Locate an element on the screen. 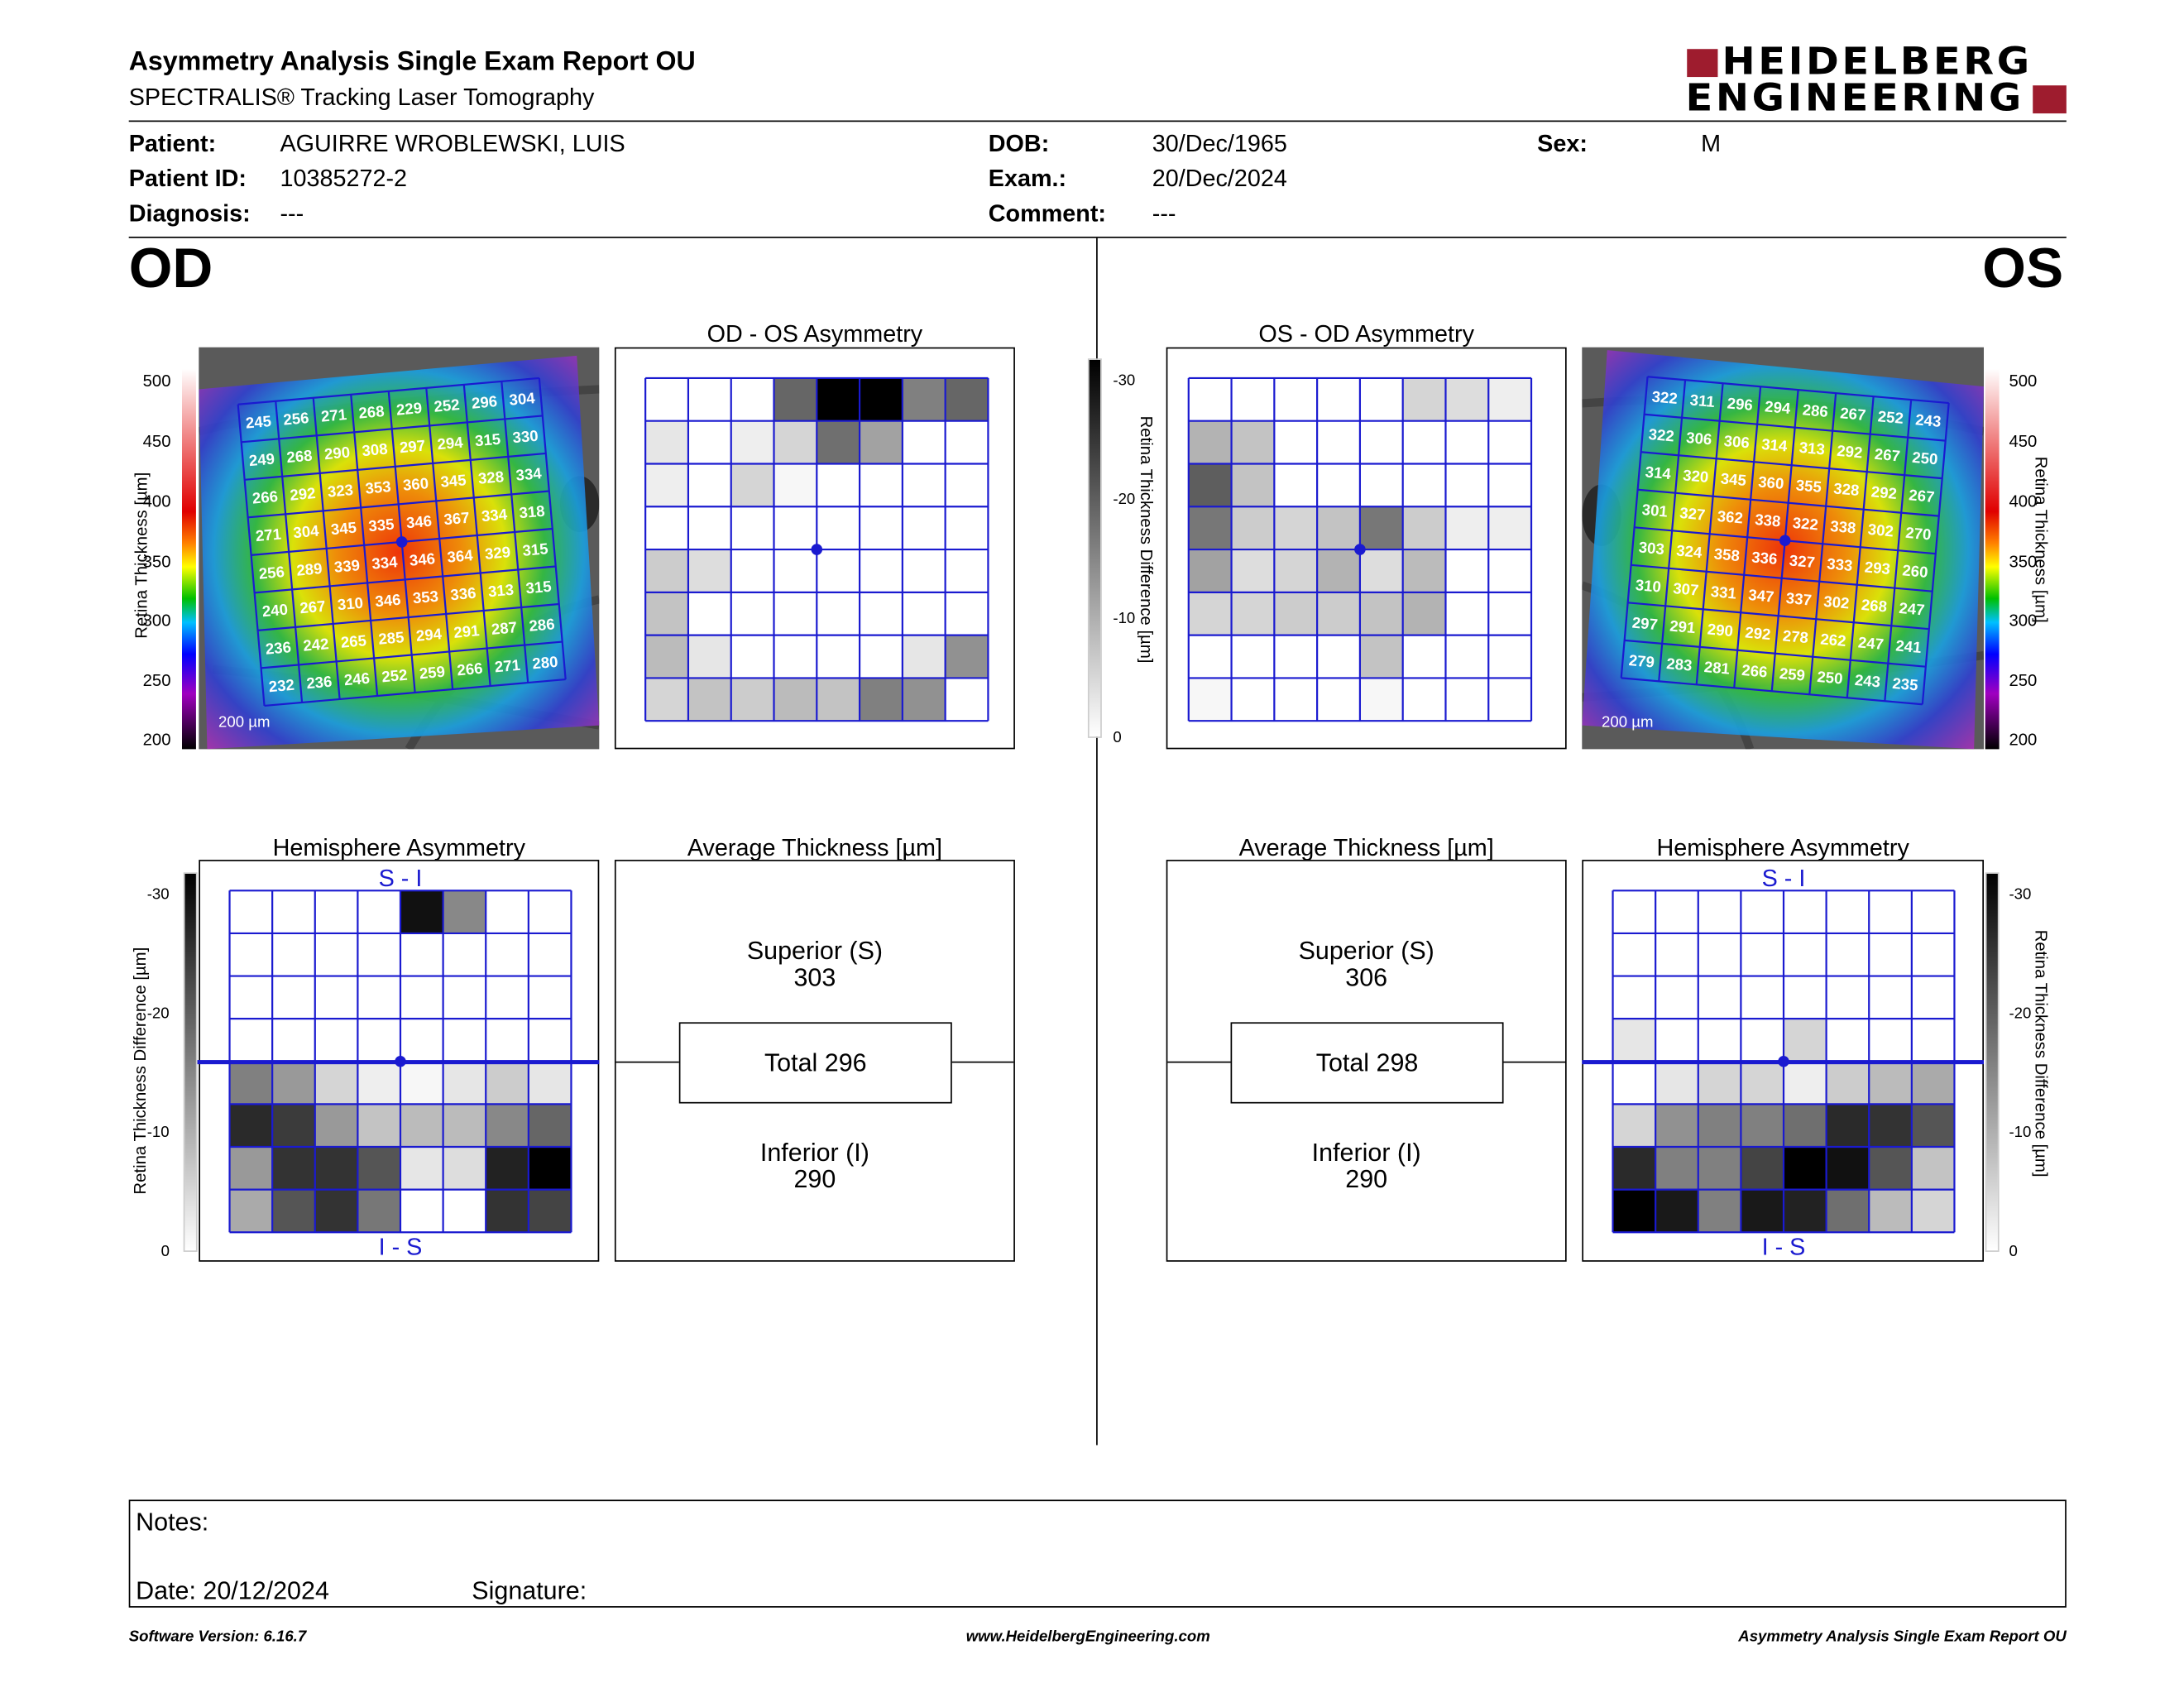 Image resolution: width=2184 pixels, height=1688 pixels. os-superior-label: Superior (S) is located at coordinates (1366, 951).